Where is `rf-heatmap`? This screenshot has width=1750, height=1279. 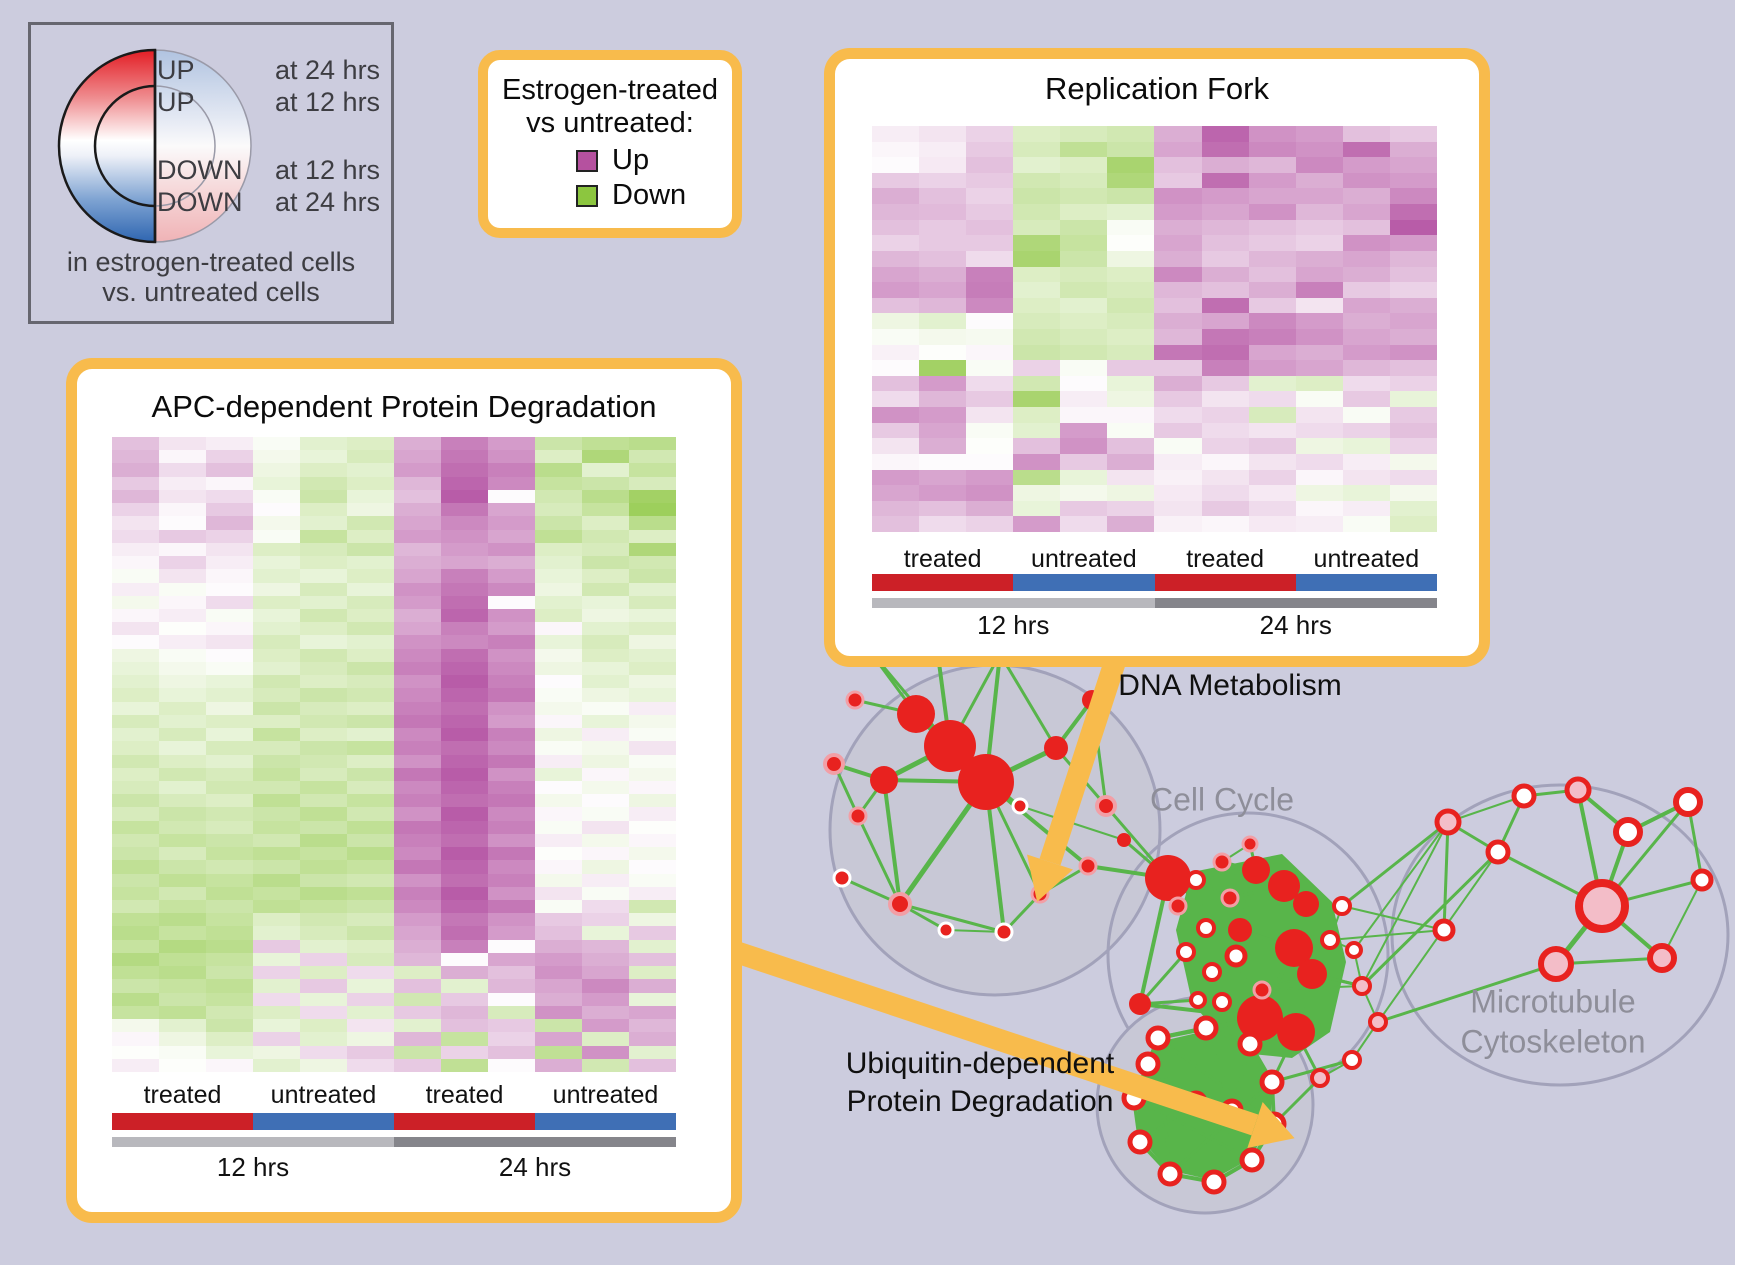
rf-heatmap is located at coordinates (1154, 329).